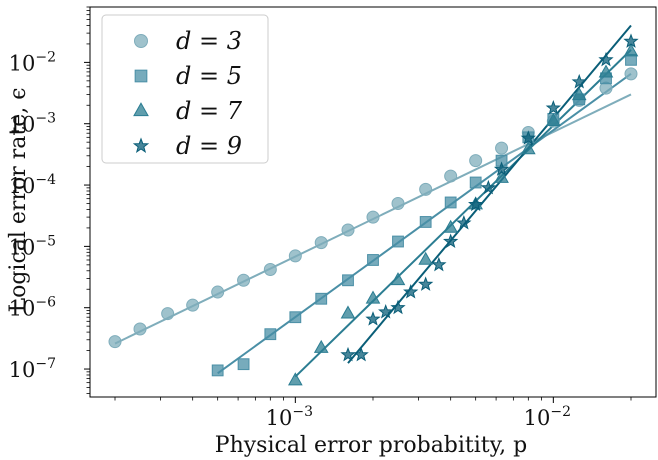  What do you see at coordinates (32, 369) in the screenshot?
I see `y-tick-label: 10⁻⁷` at bounding box center [32, 369].